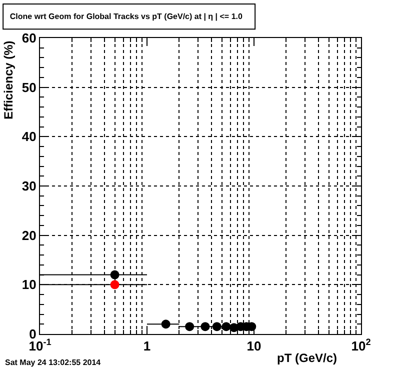  What do you see at coordinates (126, 16) in the screenshot?
I see `chart-title: Clone wrt Geom for Global Tracks vs pT (GeV/c) at | η | <= 1.0` at bounding box center [126, 16].